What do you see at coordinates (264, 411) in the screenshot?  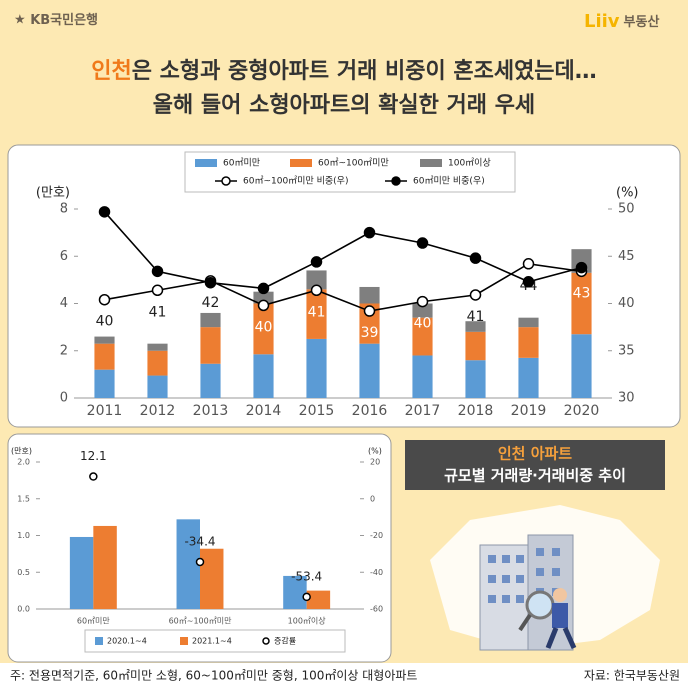 I see `x-tick-label: 2014` at bounding box center [264, 411].